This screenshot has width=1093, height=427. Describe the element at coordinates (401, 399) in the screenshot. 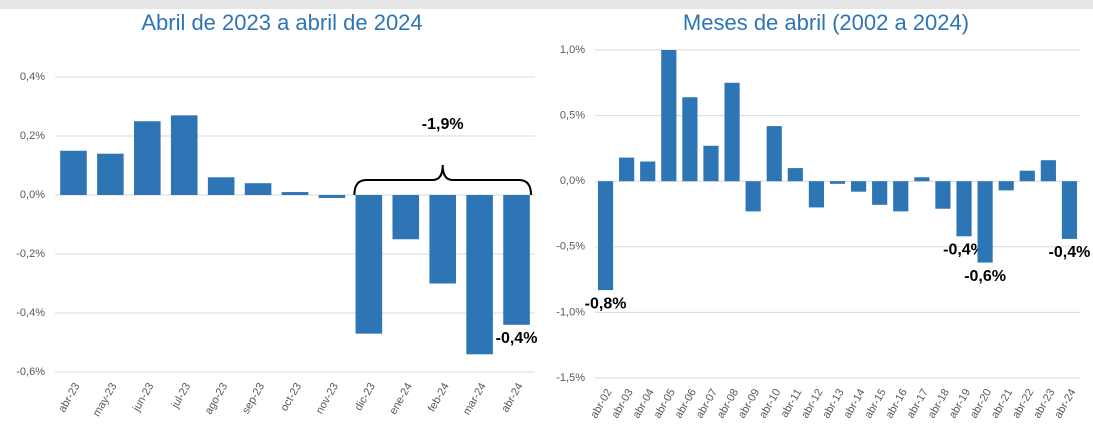

I see `x-tick-label: ene-24` at that location.